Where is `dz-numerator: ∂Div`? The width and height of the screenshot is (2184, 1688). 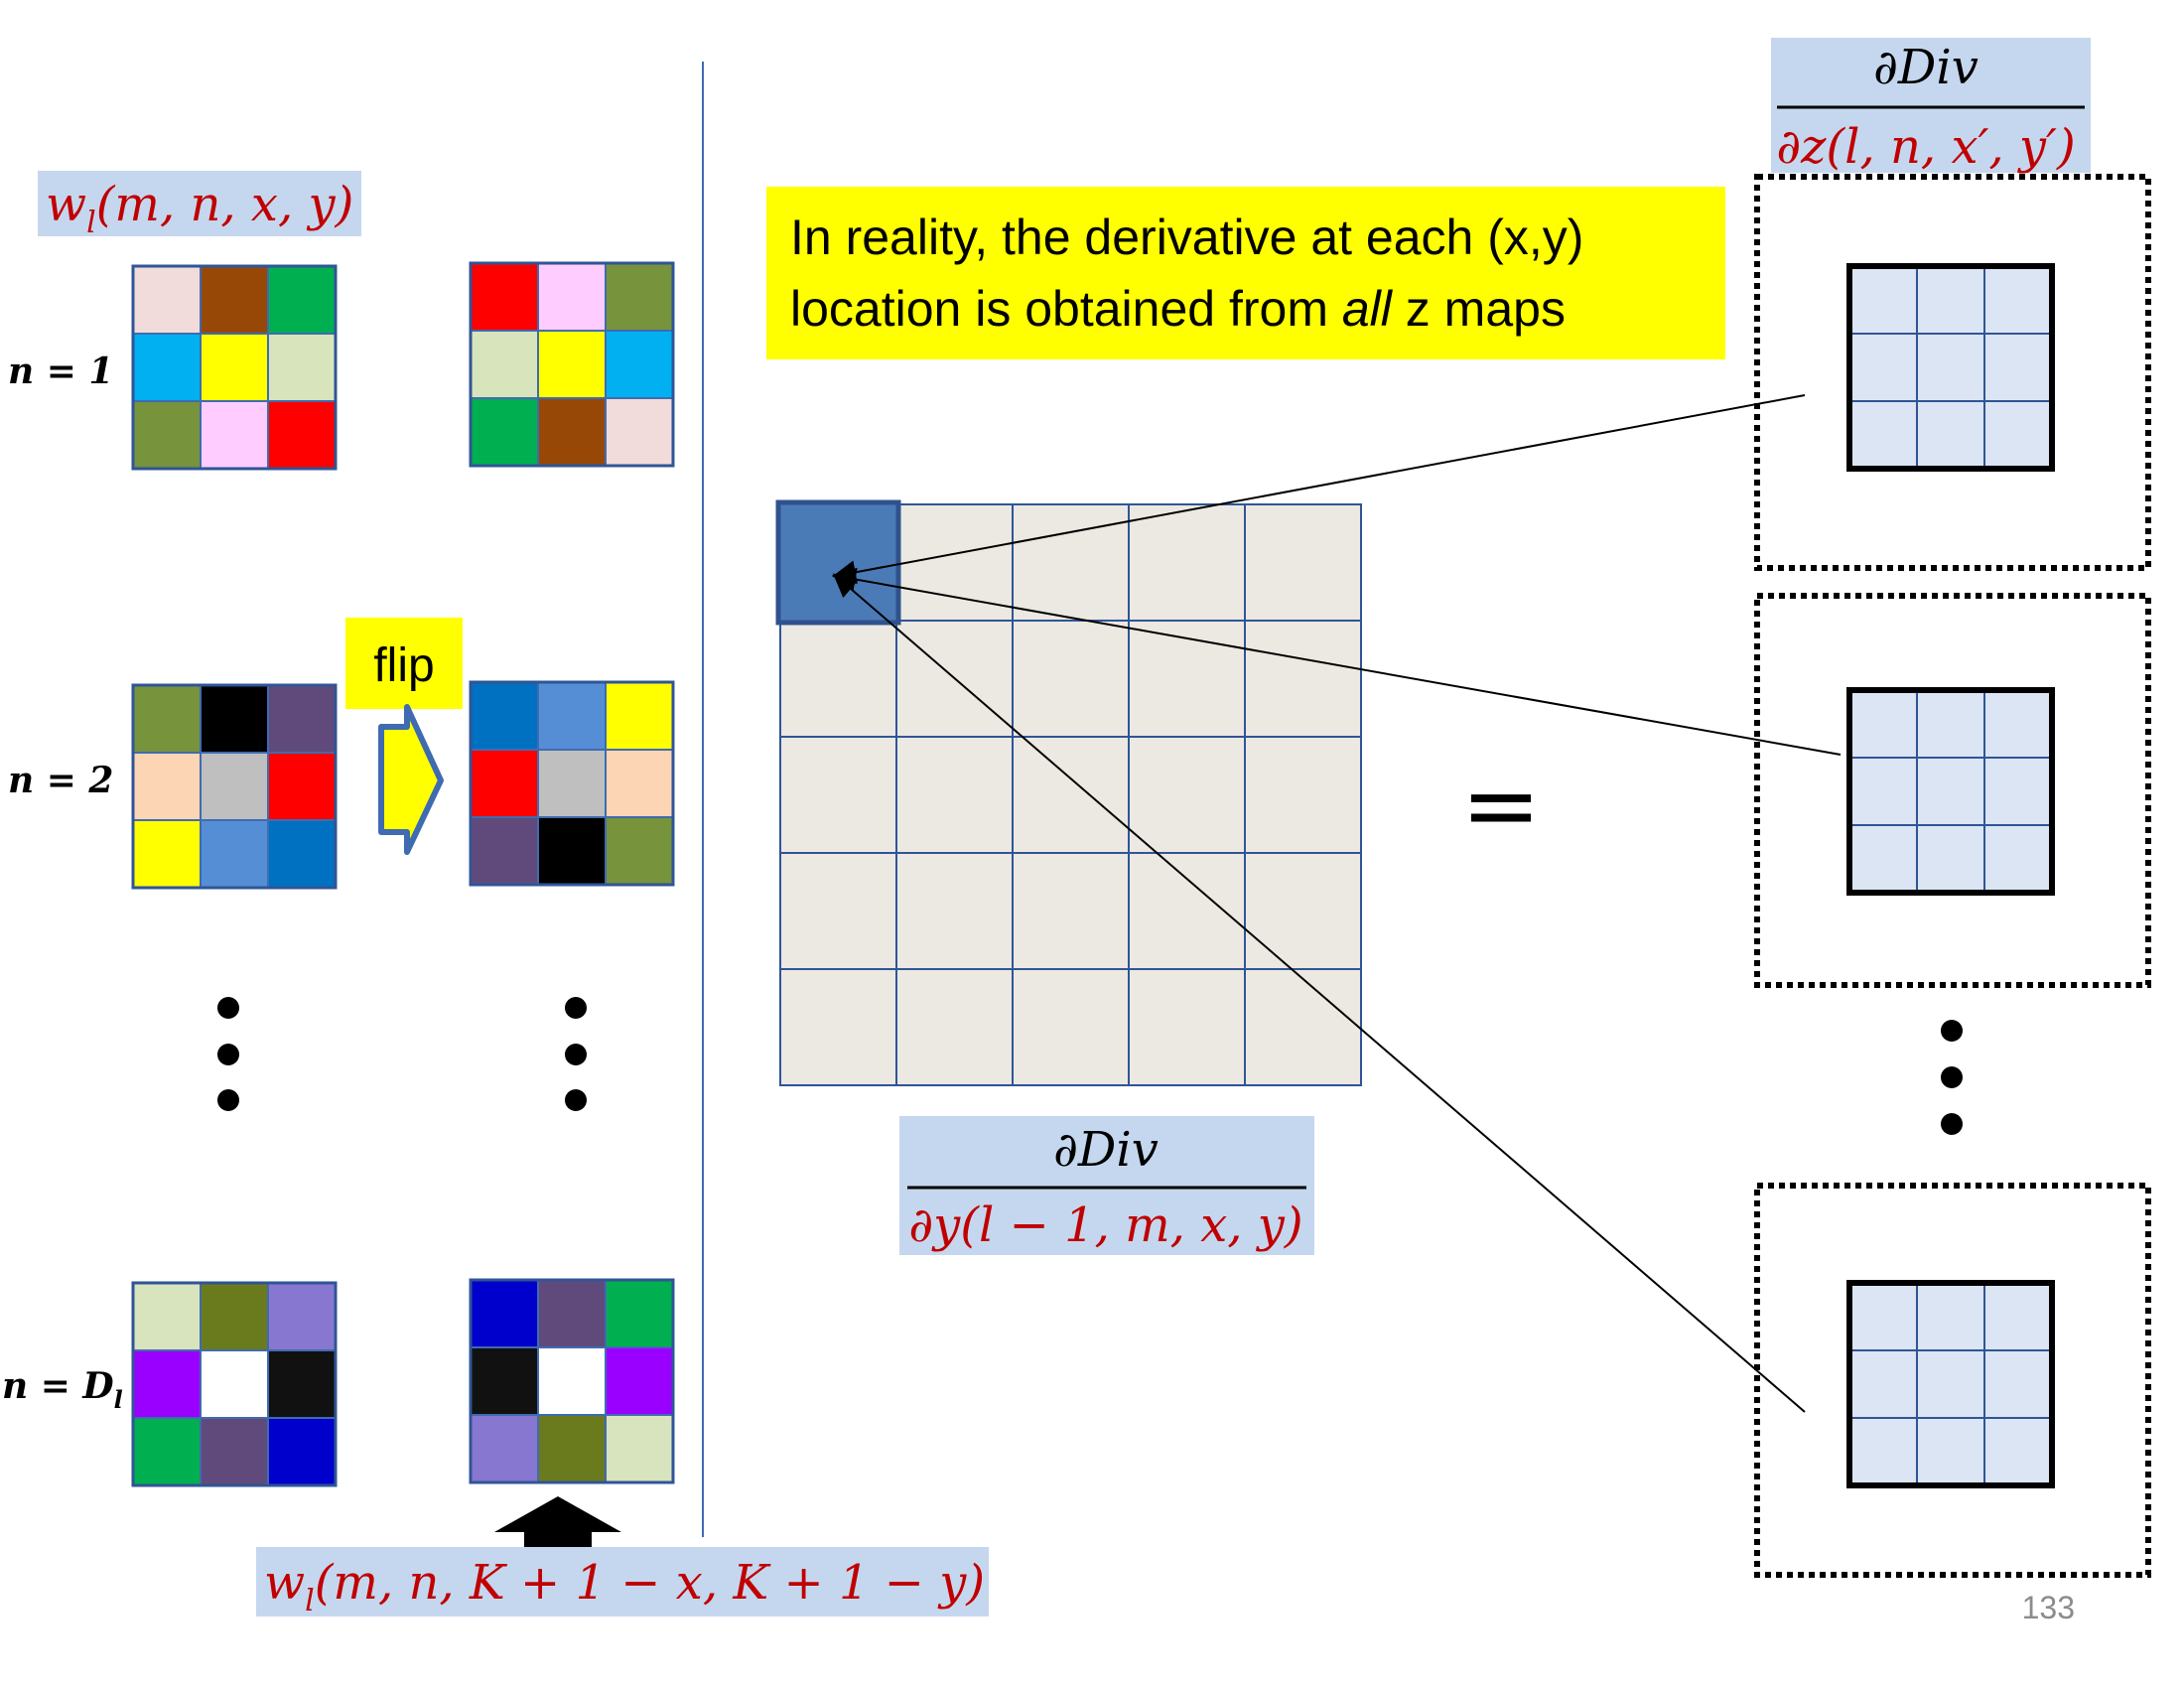
dz-numerator: ∂Div is located at coordinates (1926, 67).